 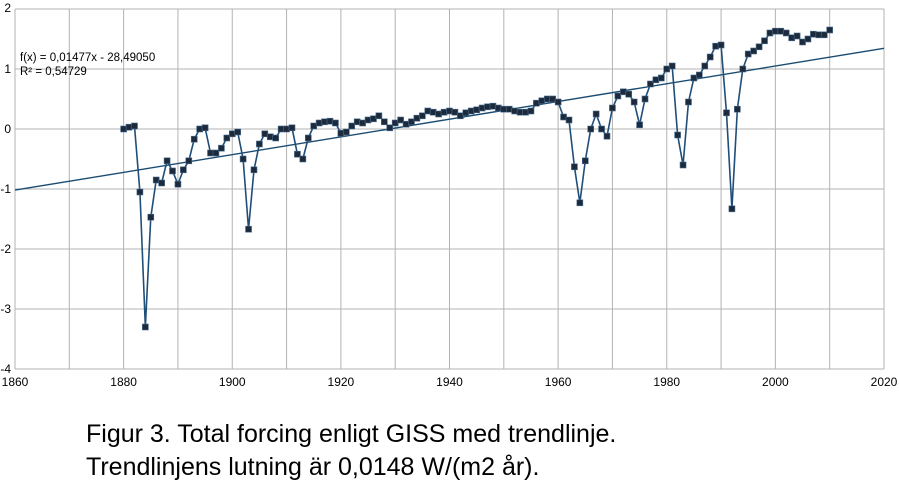 What do you see at coordinates (558, 382) in the screenshot?
I see `x-tick-label: 1960` at bounding box center [558, 382].